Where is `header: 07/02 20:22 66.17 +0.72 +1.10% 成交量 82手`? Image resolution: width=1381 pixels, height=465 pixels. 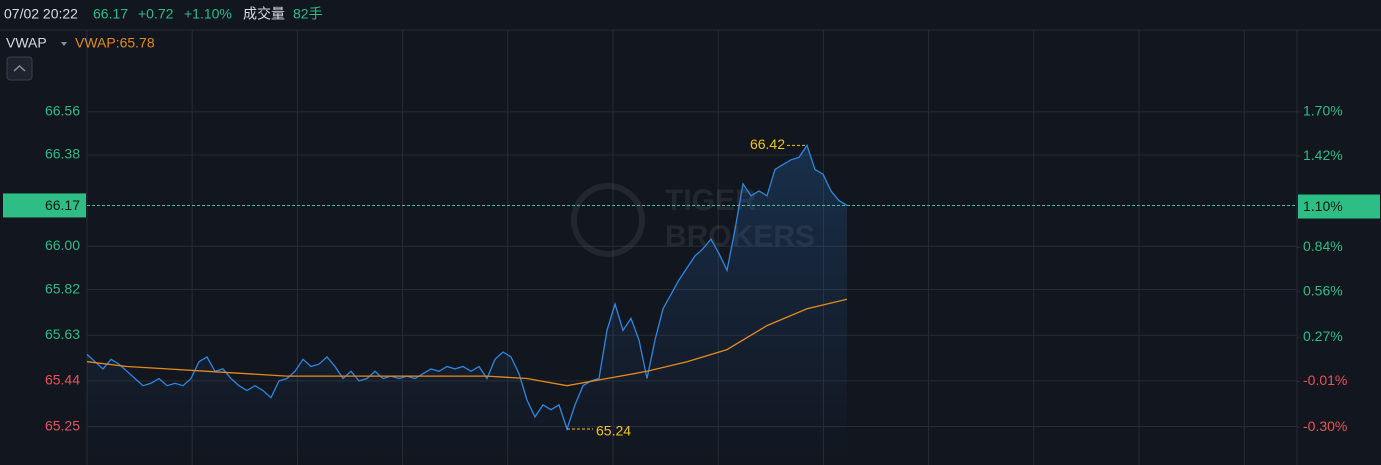 header: 07/02 20:22 66.17 +0.72 +1.10% 成交量 82手 is located at coordinates (163, 14).